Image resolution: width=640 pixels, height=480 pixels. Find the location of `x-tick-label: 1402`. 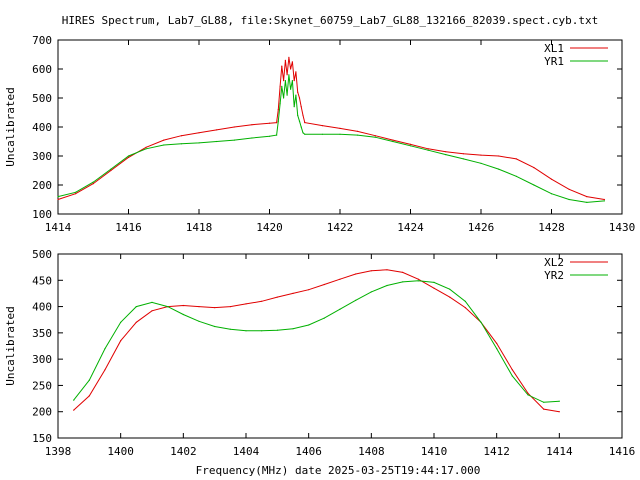

x-tick-label: 1402 is located at coordinates (183, 451).